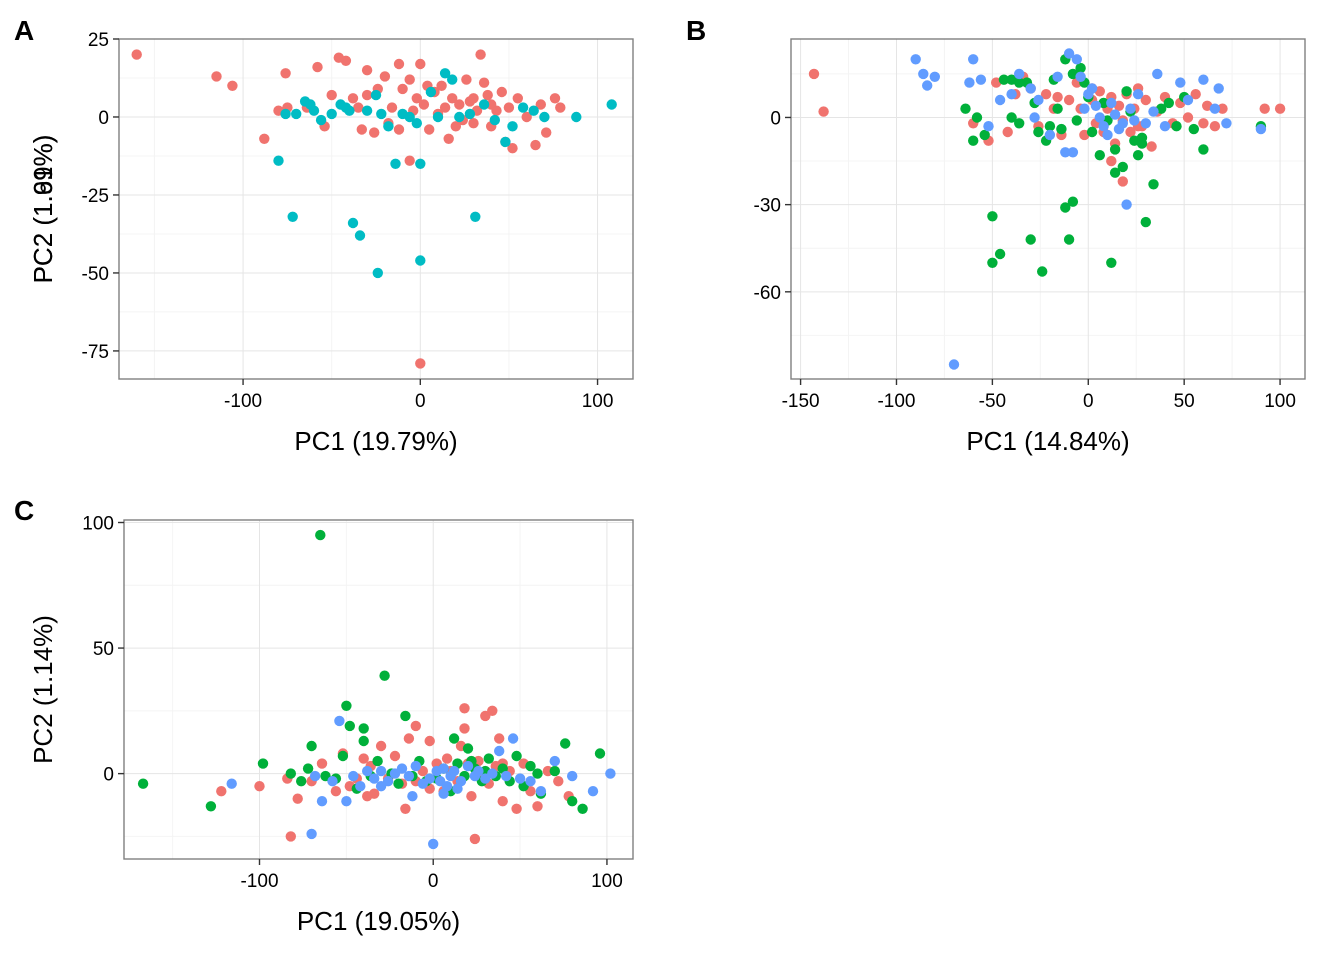 This screenshot has width=1344, height=960. Describe the element at coordinates (95, 196) in the screenshot. I see `y-tick-label: -25` at that location.